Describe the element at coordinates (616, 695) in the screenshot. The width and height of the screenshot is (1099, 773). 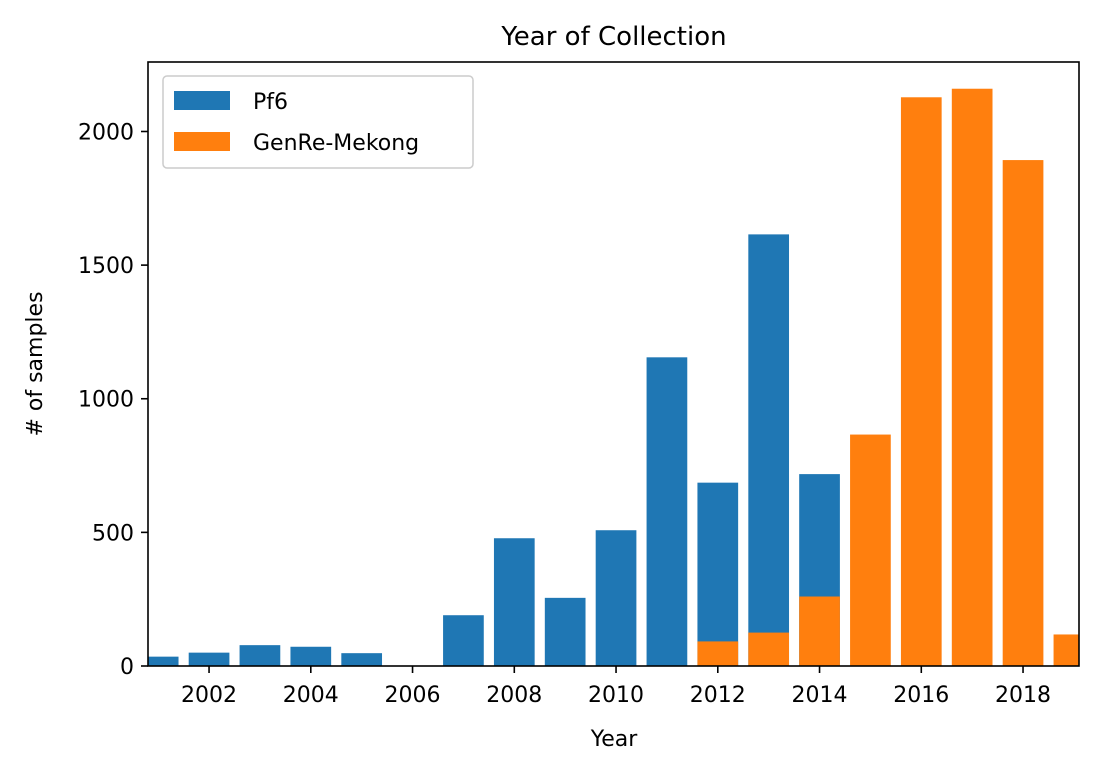
I see `x-tick-label-2010: 2010` at that location.